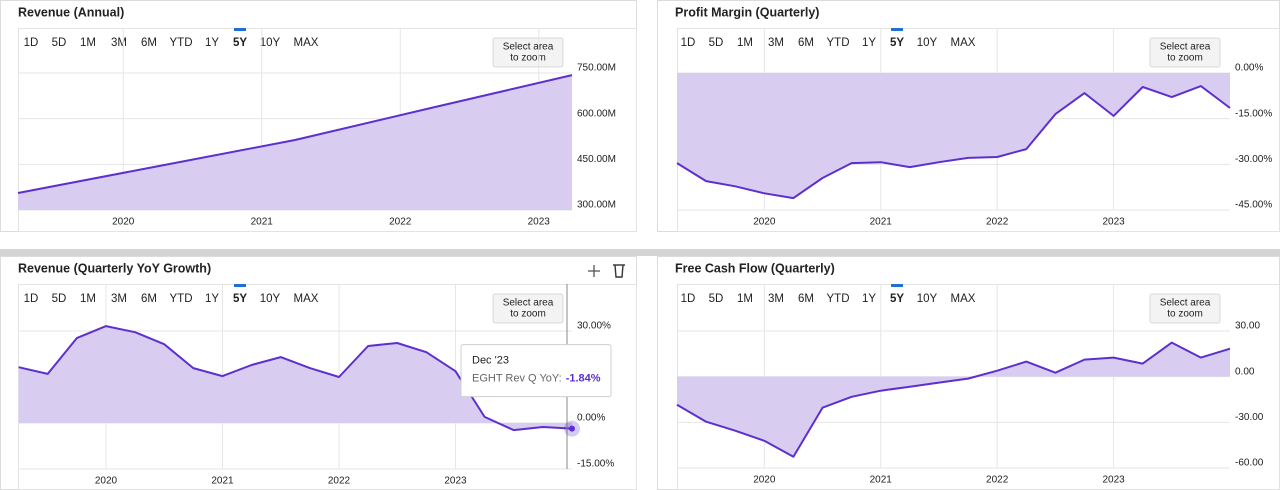 This screenshot has height=490, width=1280. Describe the element at coordinates (594, 326) in the screenshot. I see `y-tick-label: 30.00%` at that location.